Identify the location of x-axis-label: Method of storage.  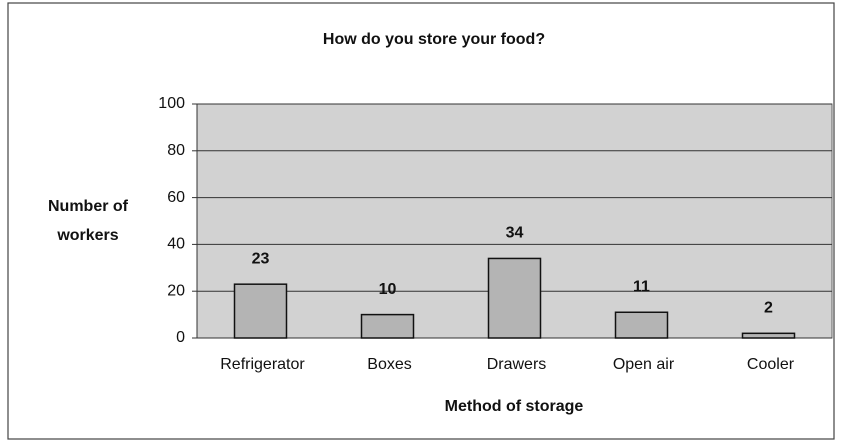
(514, 406).